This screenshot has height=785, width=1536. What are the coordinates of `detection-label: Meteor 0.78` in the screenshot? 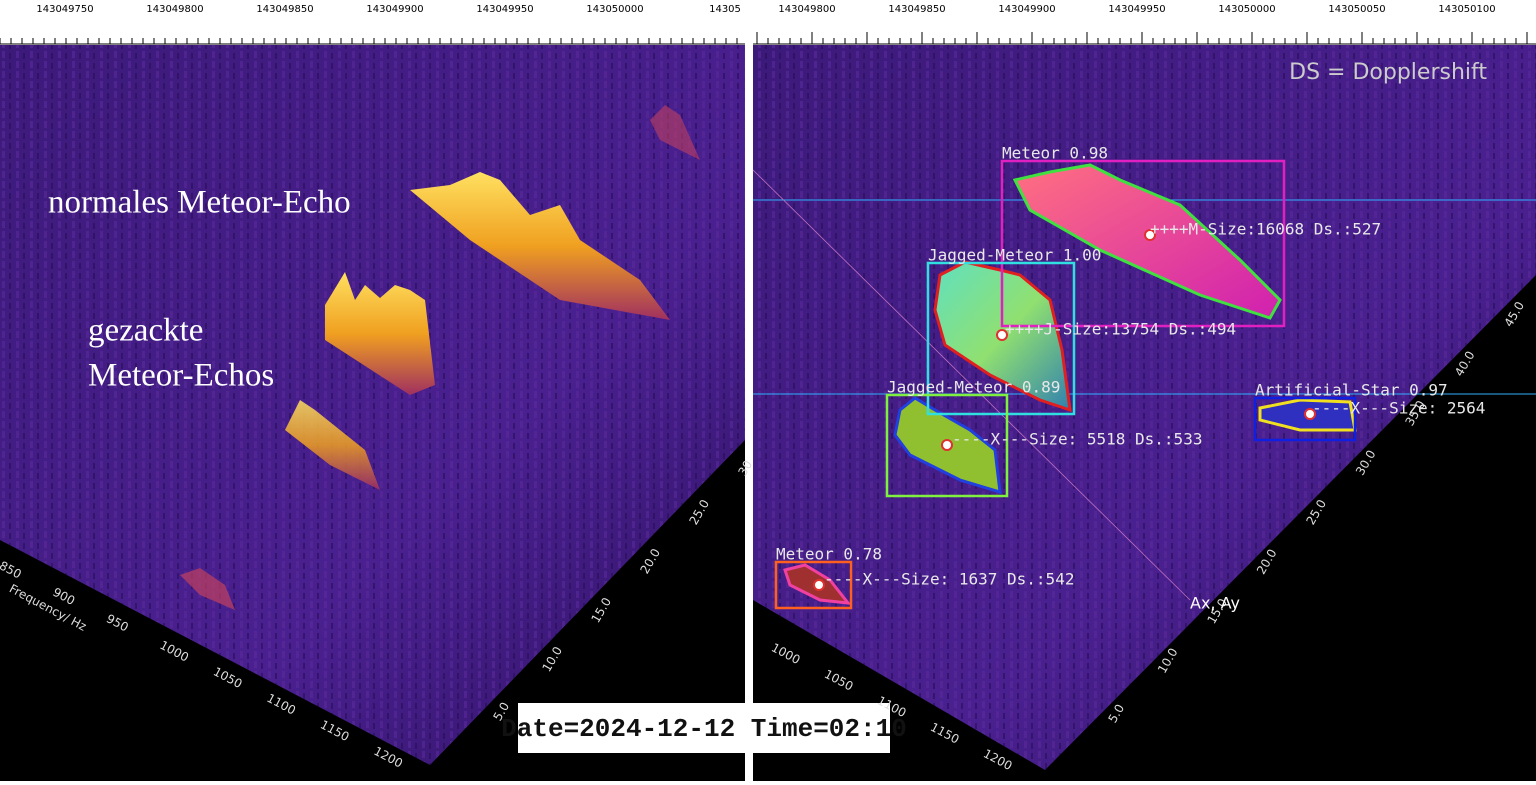 It's located at (829, 554).